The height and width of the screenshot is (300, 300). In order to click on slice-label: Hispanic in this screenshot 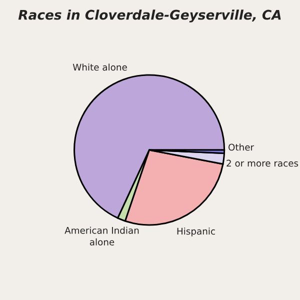, I will do `click(196, 232)`.